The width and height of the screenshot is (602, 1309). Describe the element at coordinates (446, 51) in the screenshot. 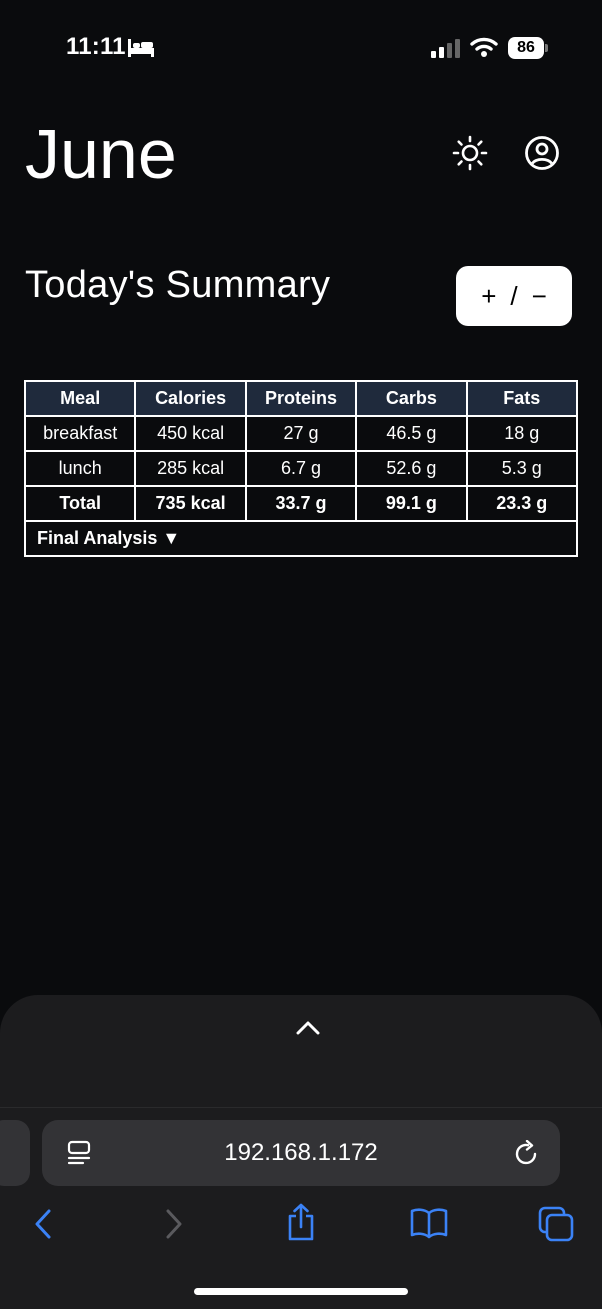

I see `cellular-signal-icon` at that location.